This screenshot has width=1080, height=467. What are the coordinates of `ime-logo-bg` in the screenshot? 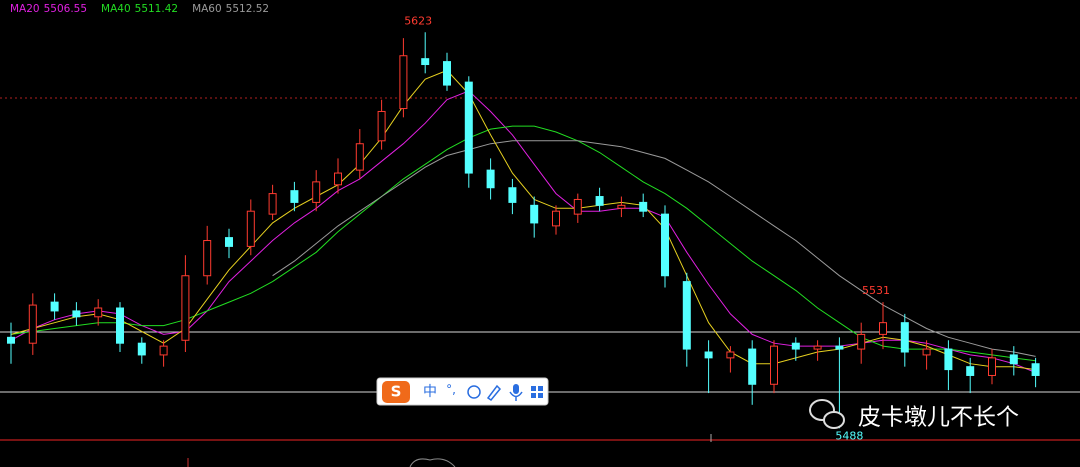 It's located at (396, 392).